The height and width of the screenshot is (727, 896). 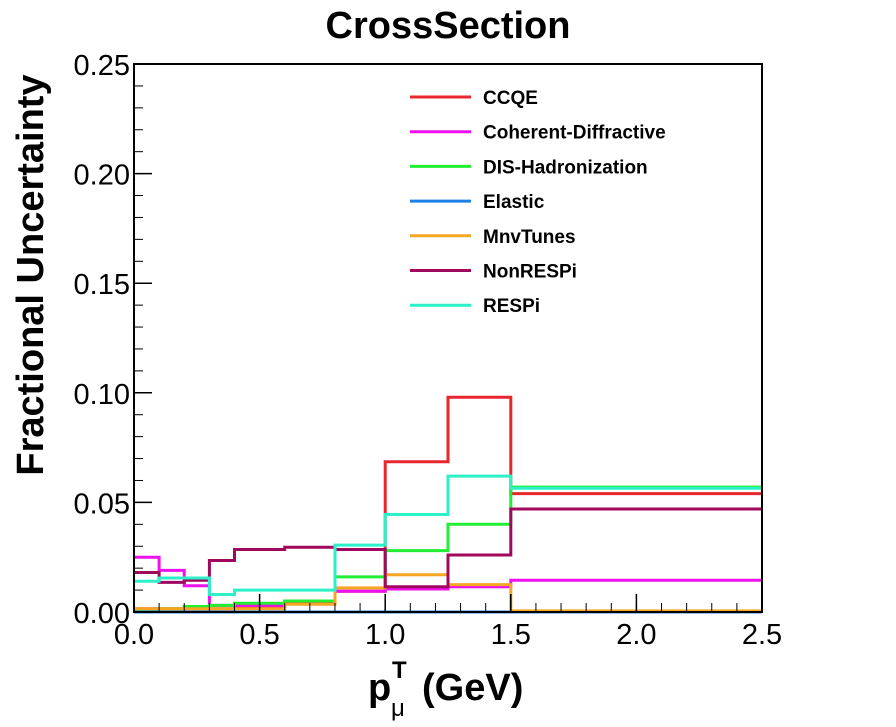 I want to click on x-tick-label: 2.5, so click(x=762, y=635).